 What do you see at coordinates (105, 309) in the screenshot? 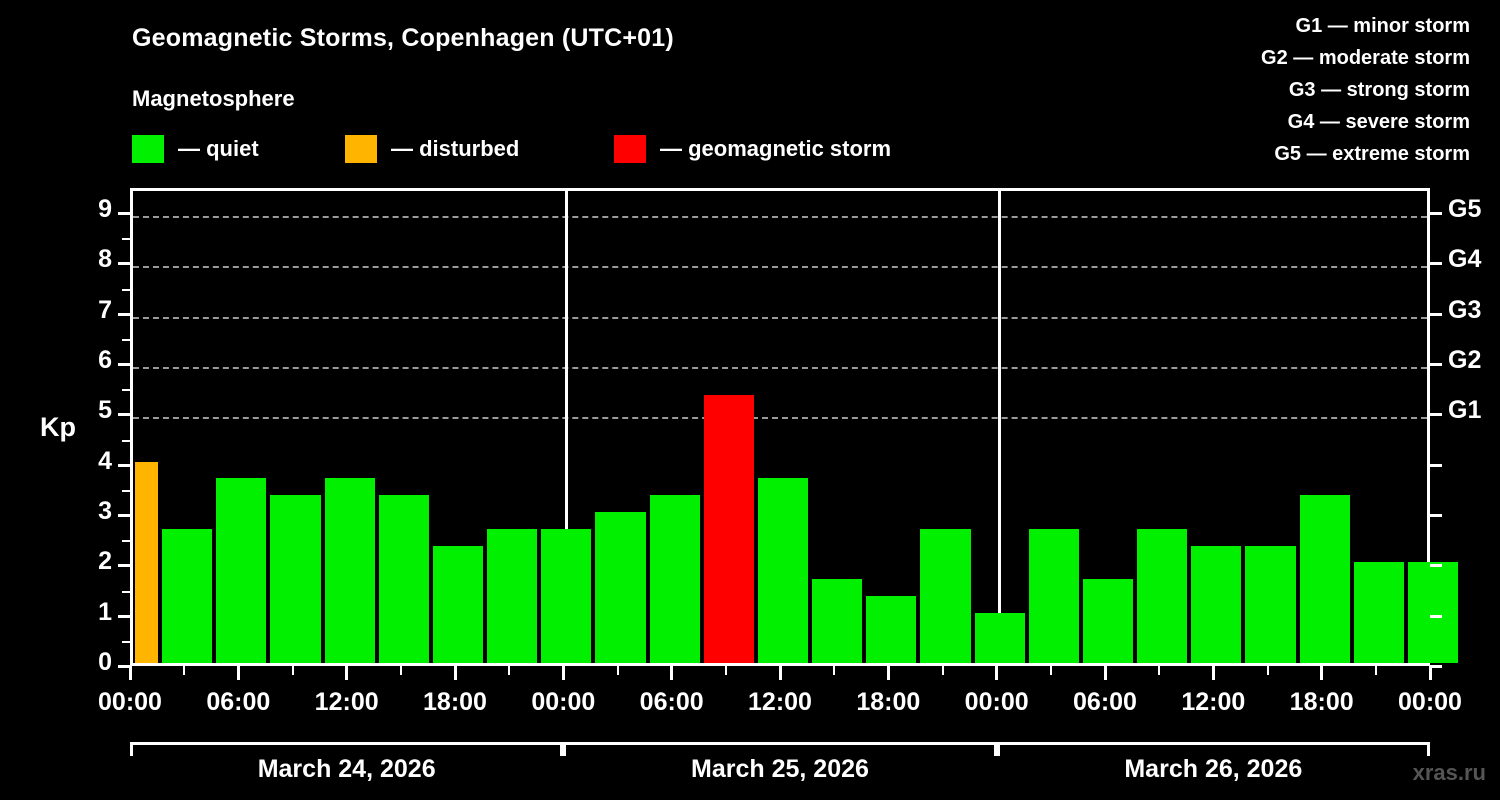
I see `y-tick-label: 7` at bounding box center [105, 309].